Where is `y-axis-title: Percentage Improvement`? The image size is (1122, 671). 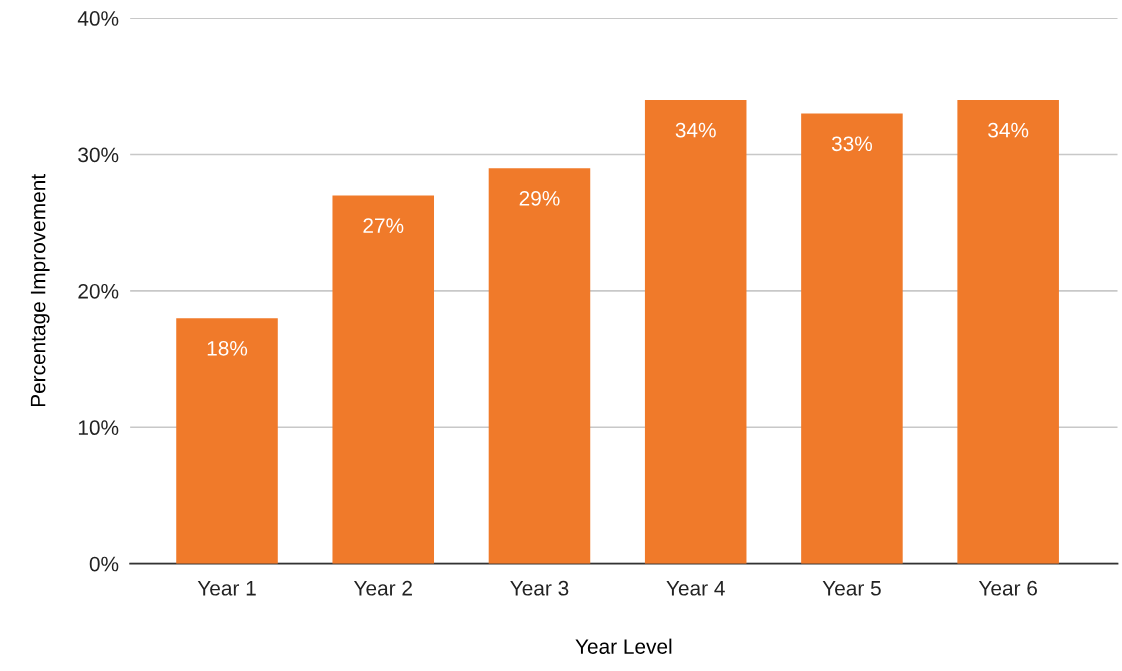 y-axis-title: Percentage Improvement is located at coordinates (40, 290).